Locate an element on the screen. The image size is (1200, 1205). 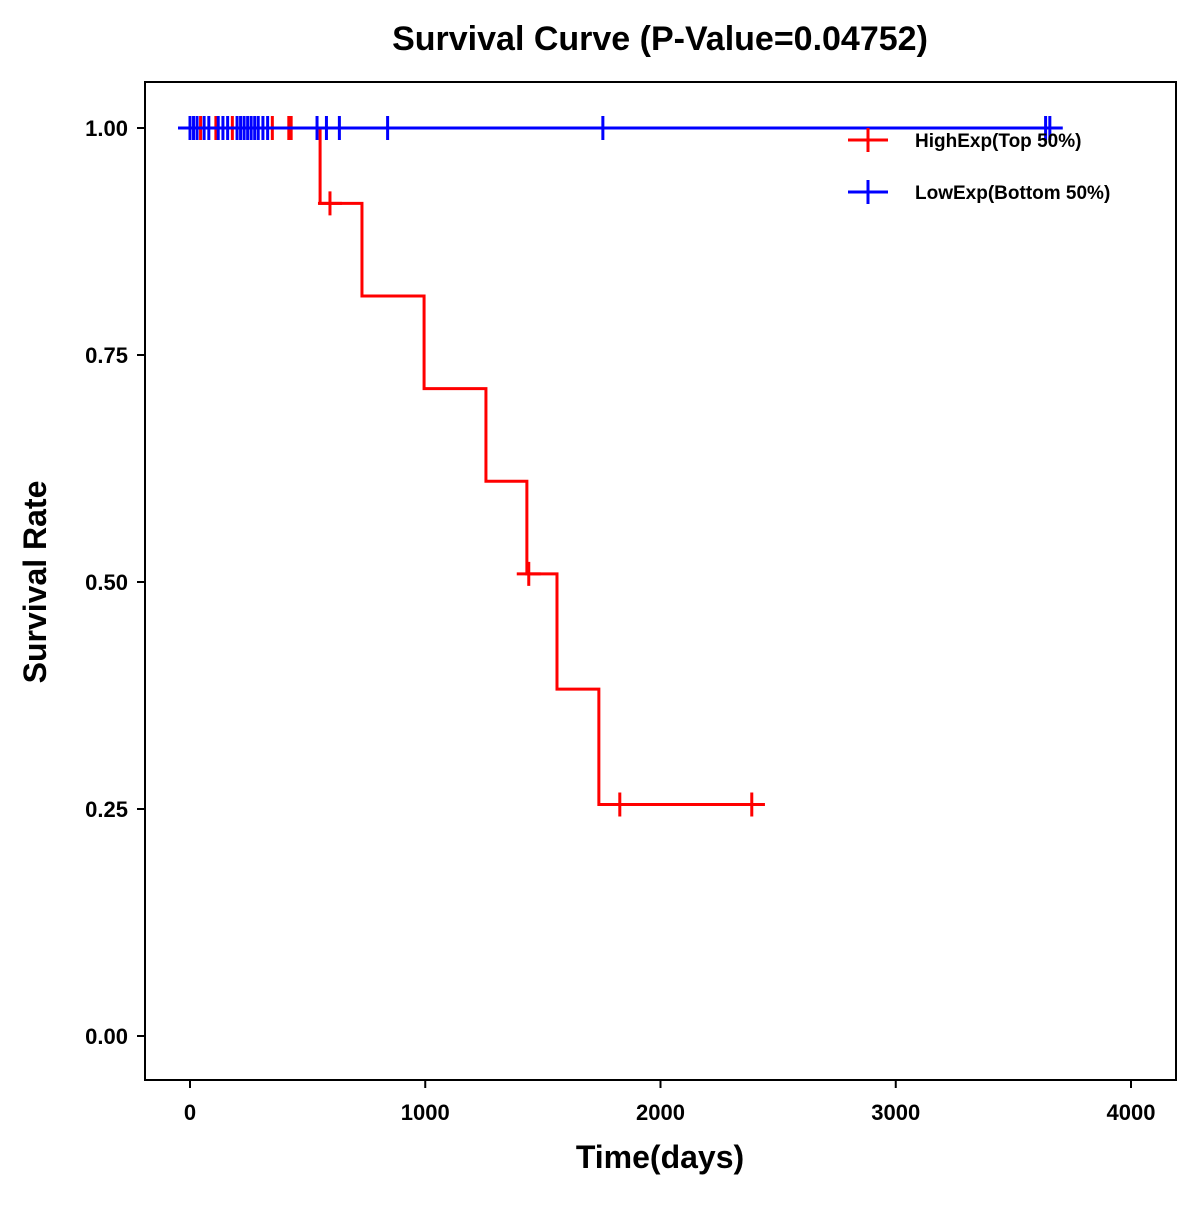
y-tick-label: 0.00 is located at coordinates (106, 1036).